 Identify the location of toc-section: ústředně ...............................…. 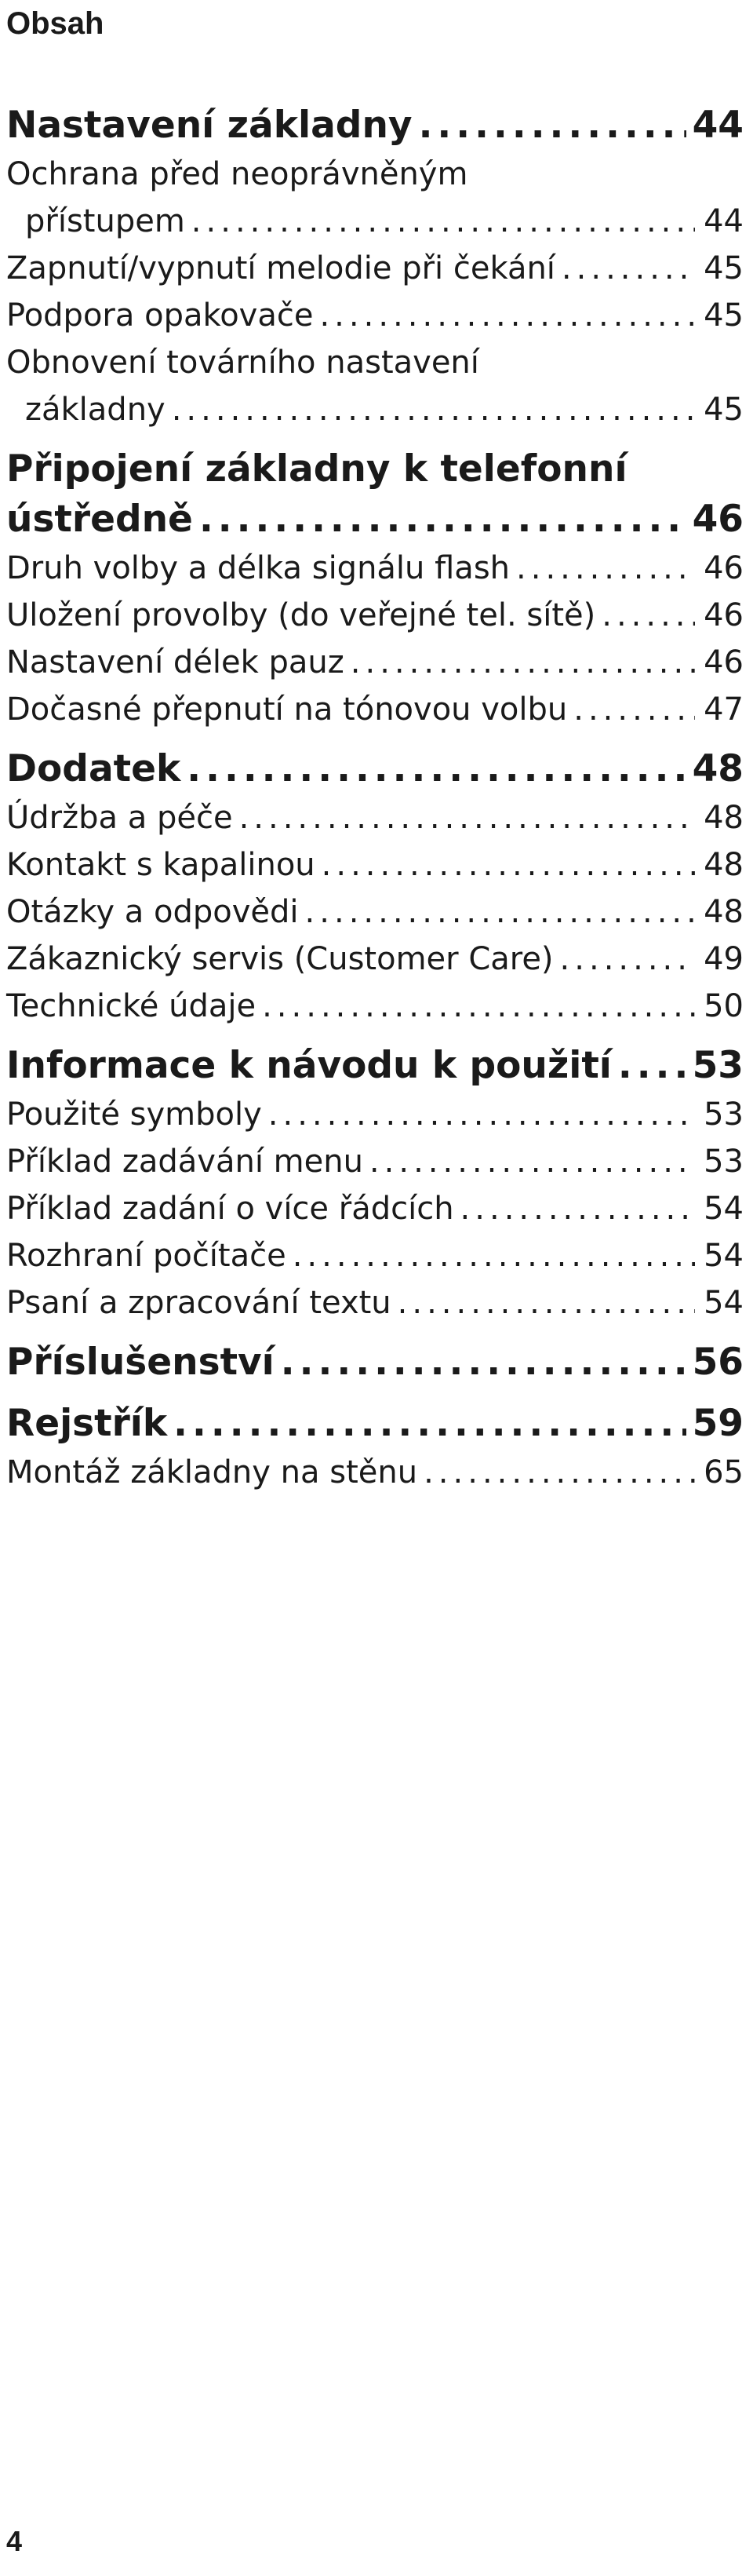
(375, 519).